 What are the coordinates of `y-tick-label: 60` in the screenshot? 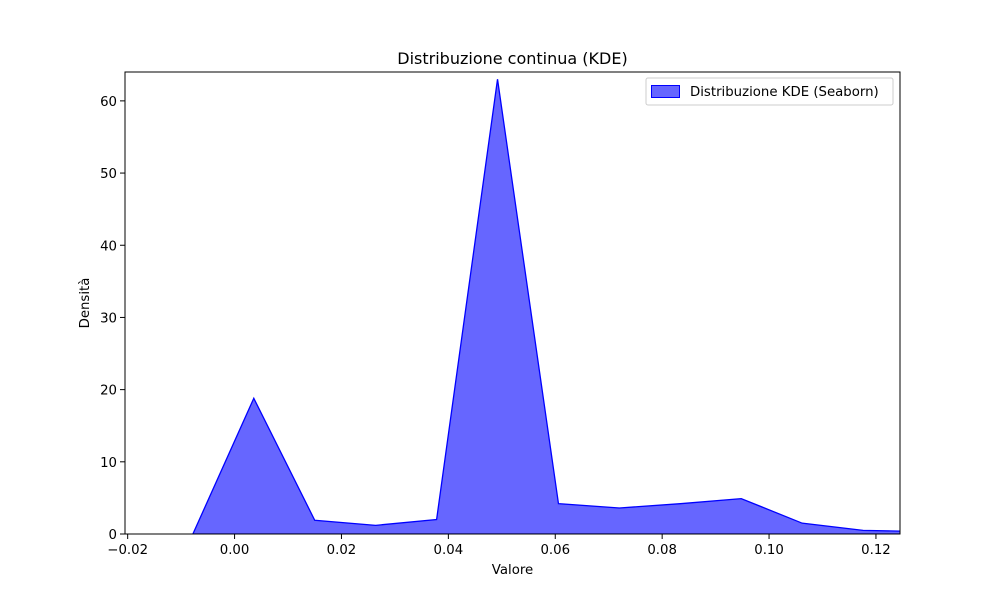 It's located at (108, 102).